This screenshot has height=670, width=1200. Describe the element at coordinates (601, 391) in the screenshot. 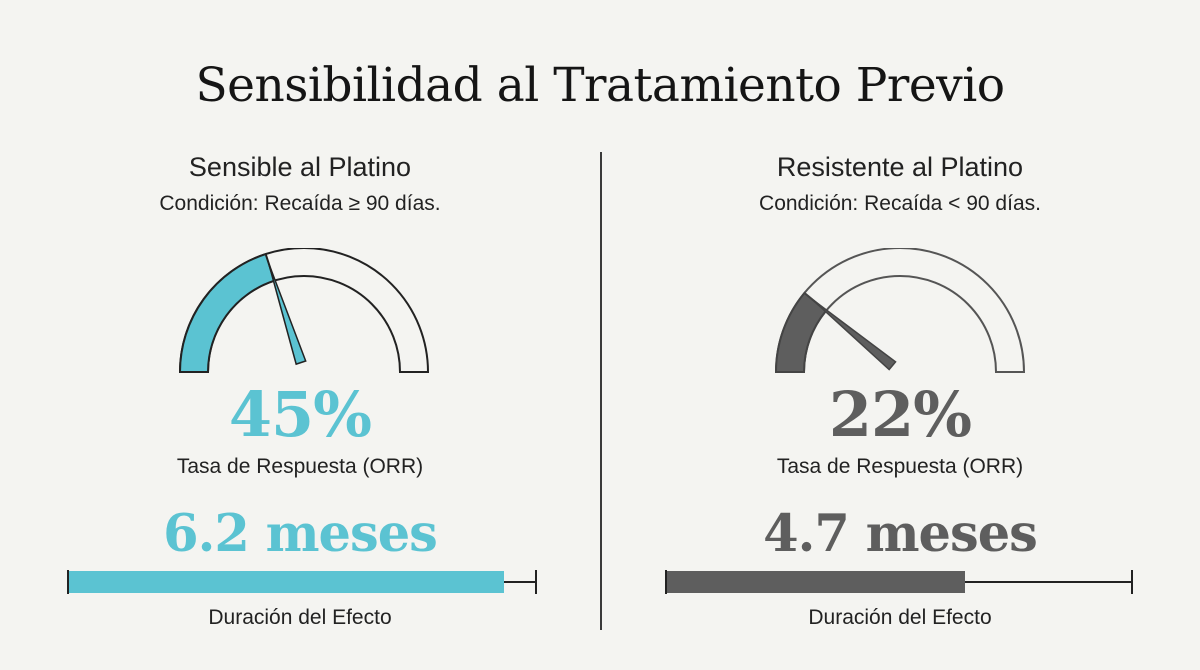

I see `panel-divider` at that location.